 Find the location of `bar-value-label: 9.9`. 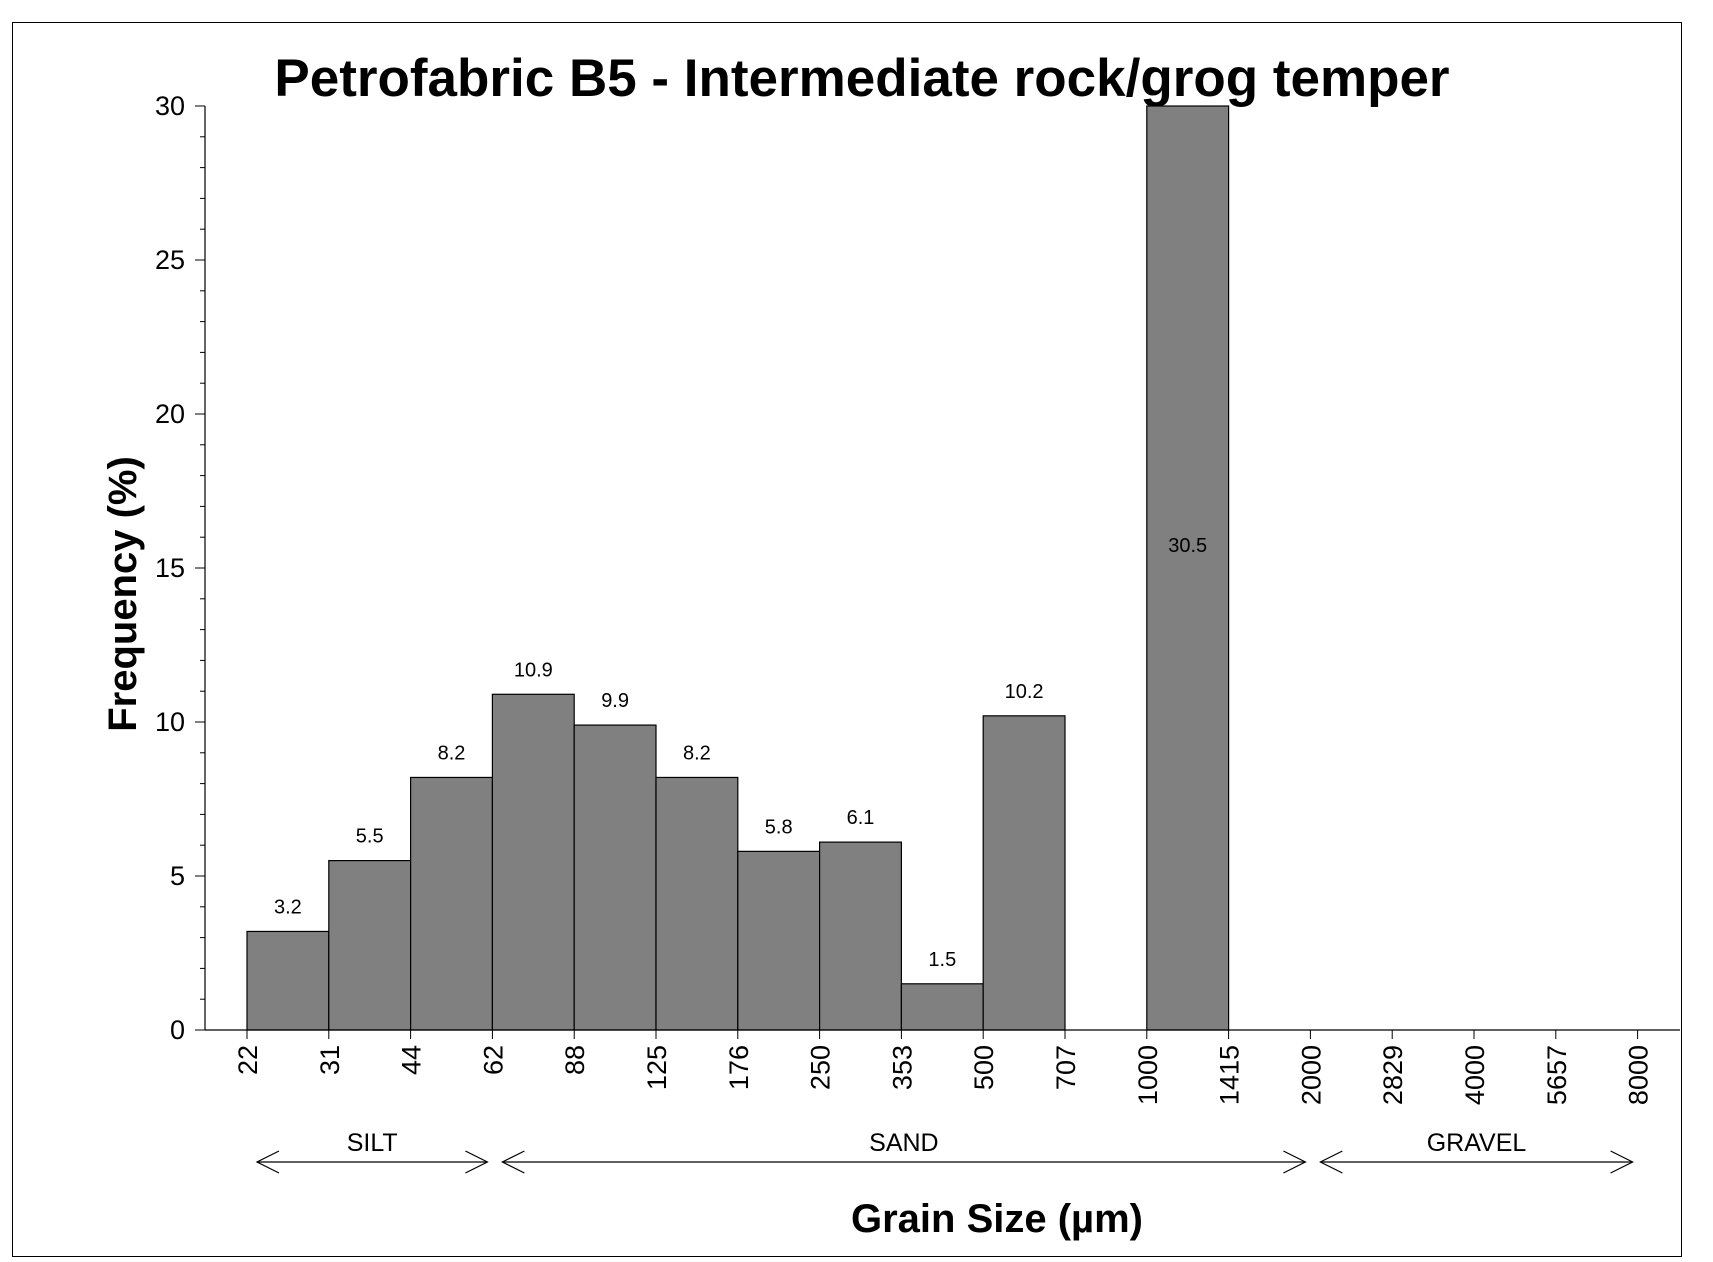

bar-value-label: 9.9 is located at coordinates (615, 701).